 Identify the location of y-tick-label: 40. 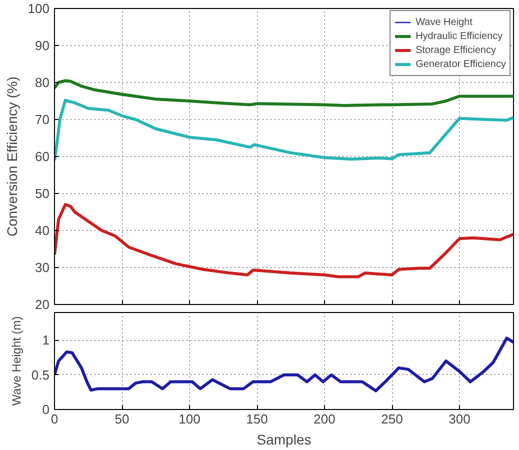
(42, 230).